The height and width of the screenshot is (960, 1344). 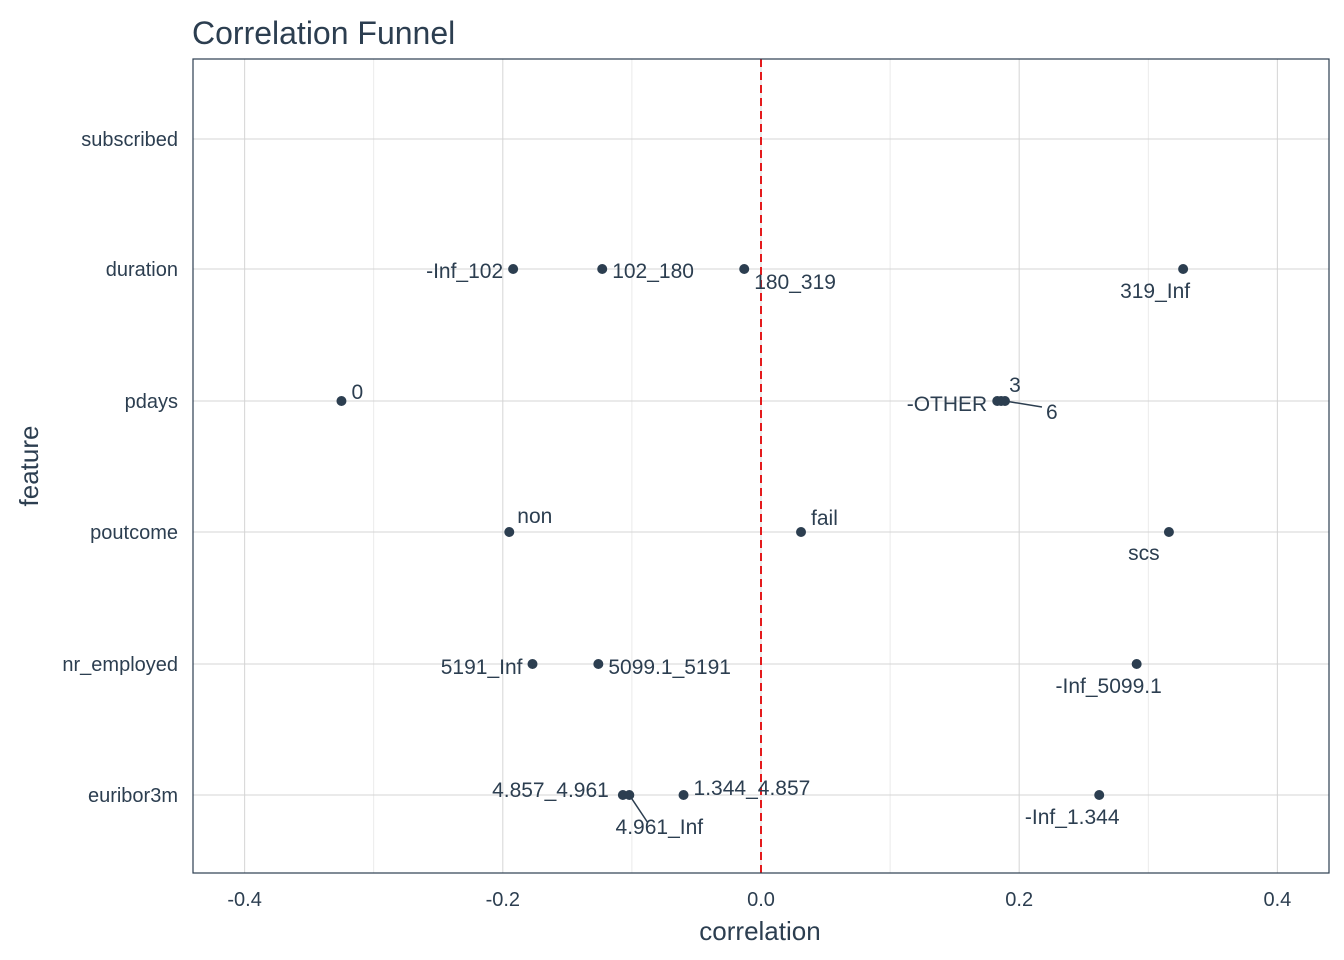 What do you see at coordinates (759, 931) in the screenshot?
I see `x-axis-title: correlation` at bounding box center [759, 931].